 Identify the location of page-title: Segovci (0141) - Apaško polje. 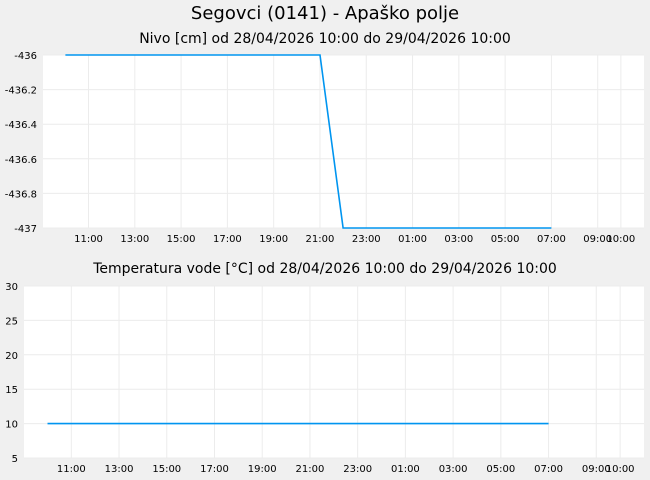
(325, 13).